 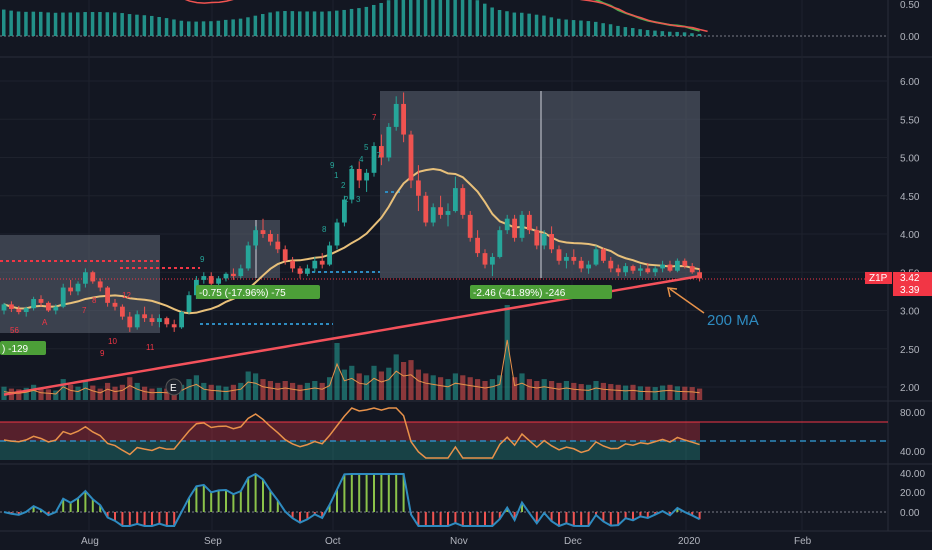 I want to click on price-tick-500: 5.00, so click(x=910, y=159).